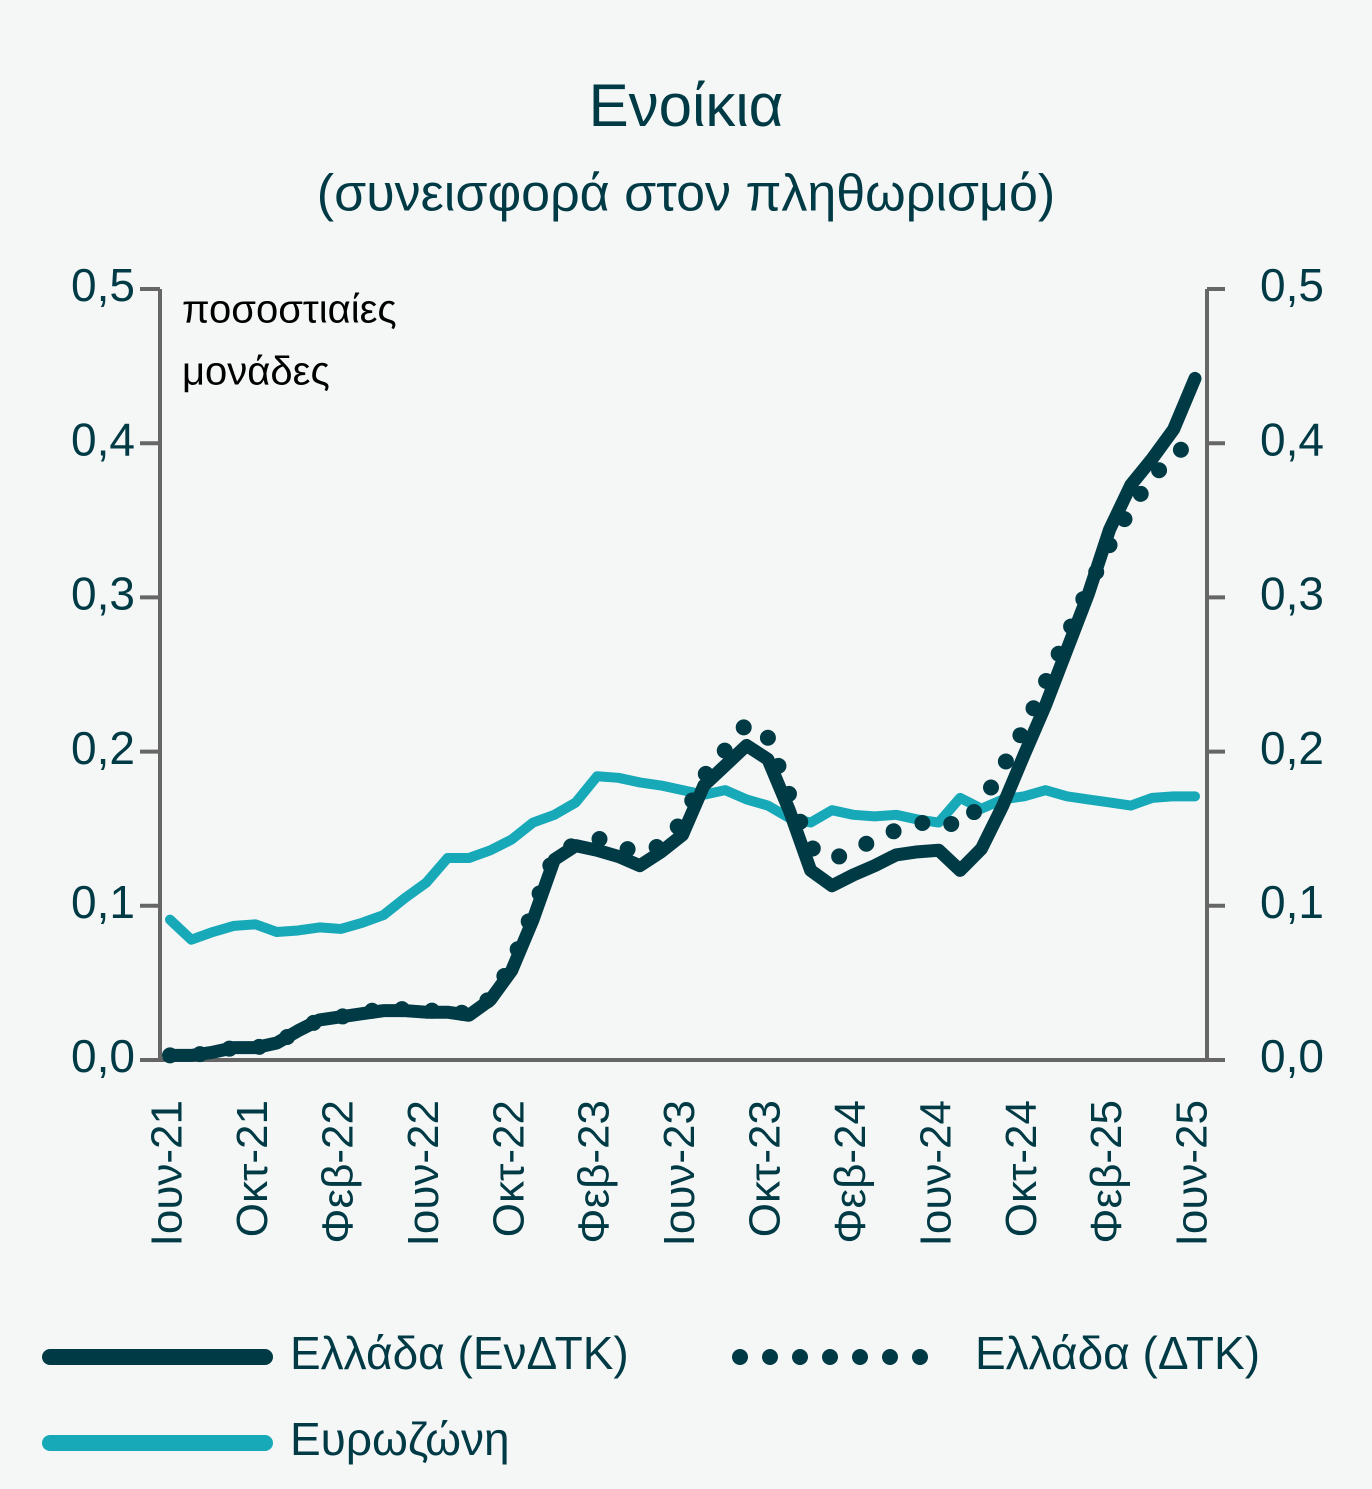 Image resolution: width=1372 pixels, height=1489 pixels. Describe the element at coordinates (686, 194) in the screenshot. I see `chart-subtitle: (συνεισφορά στον πληθωρισμό)` at that location.